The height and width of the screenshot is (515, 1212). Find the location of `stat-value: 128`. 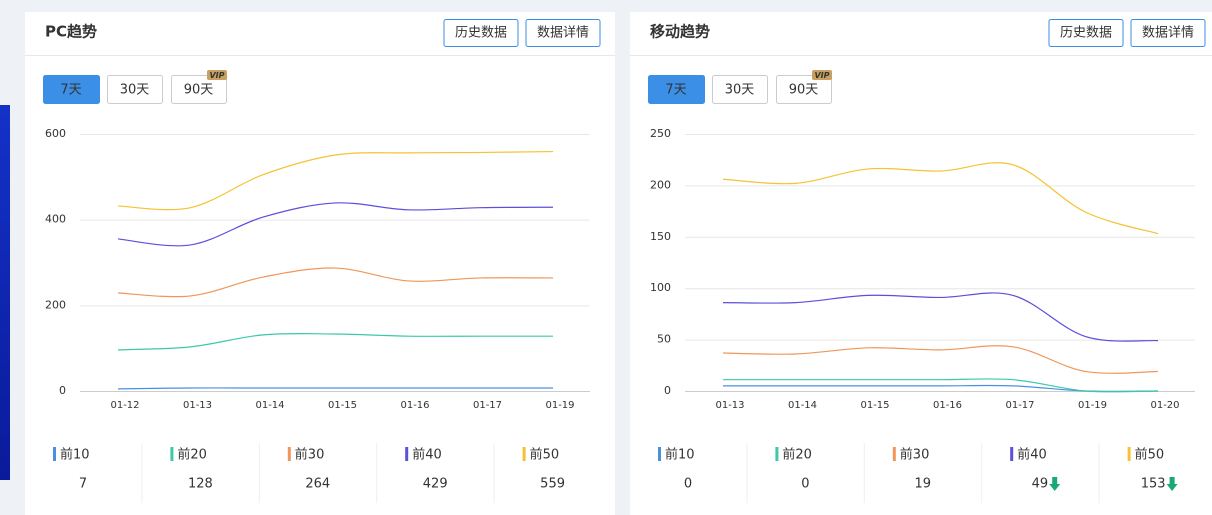

stat-value: 128 is located at coordinates (200, 484).